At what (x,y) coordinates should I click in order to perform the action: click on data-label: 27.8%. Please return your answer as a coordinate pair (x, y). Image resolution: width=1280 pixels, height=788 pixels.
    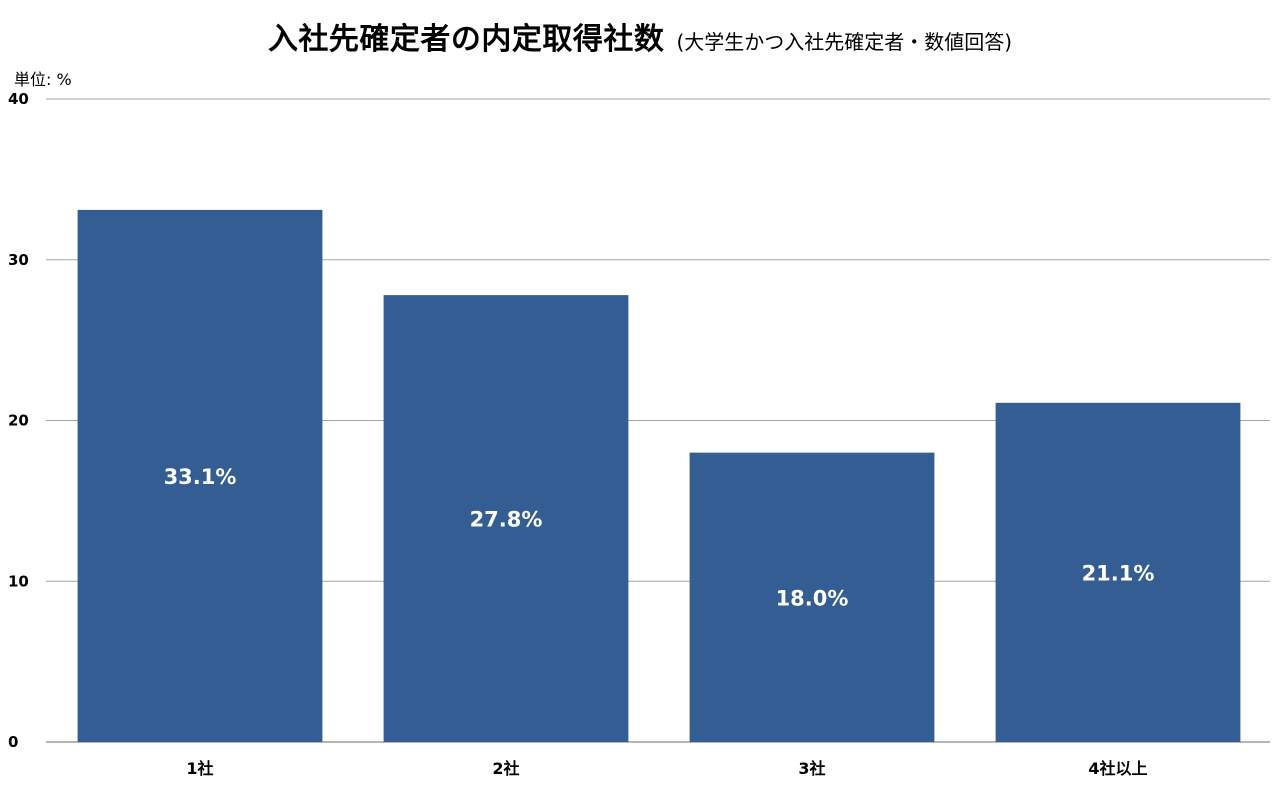
    Looking at the image, I should click on (506, 520).